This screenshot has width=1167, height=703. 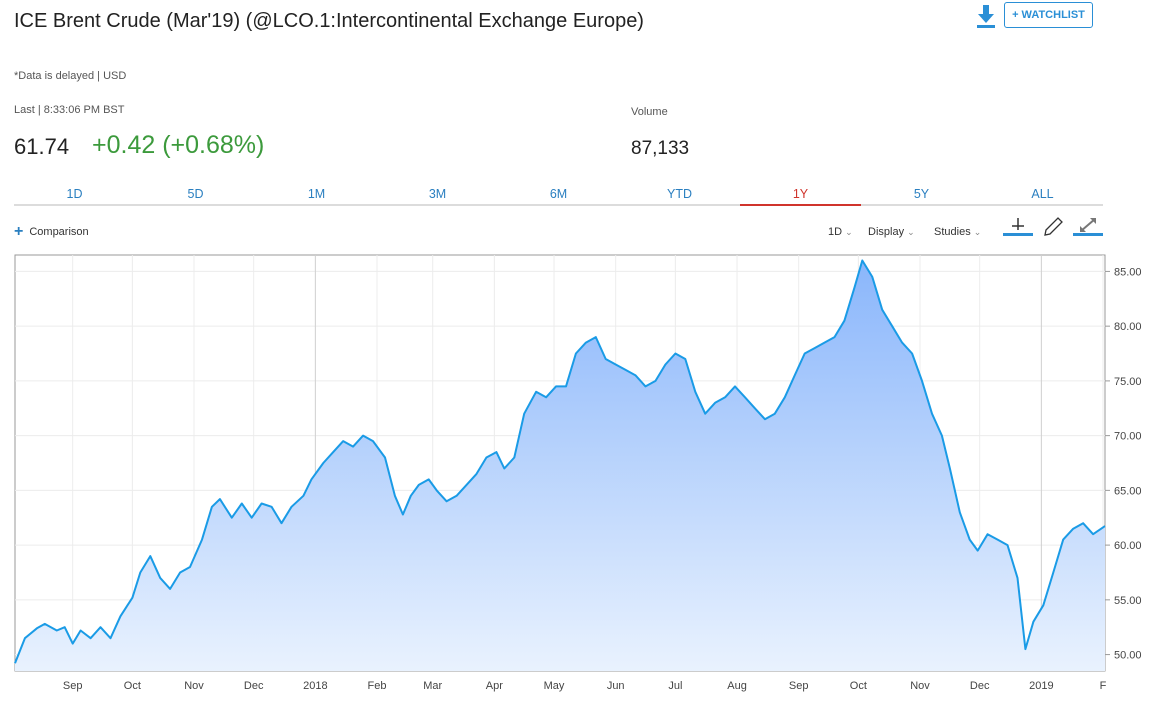 I want to click on y-tick-label: 80.00, so click(x=1128, y=327).